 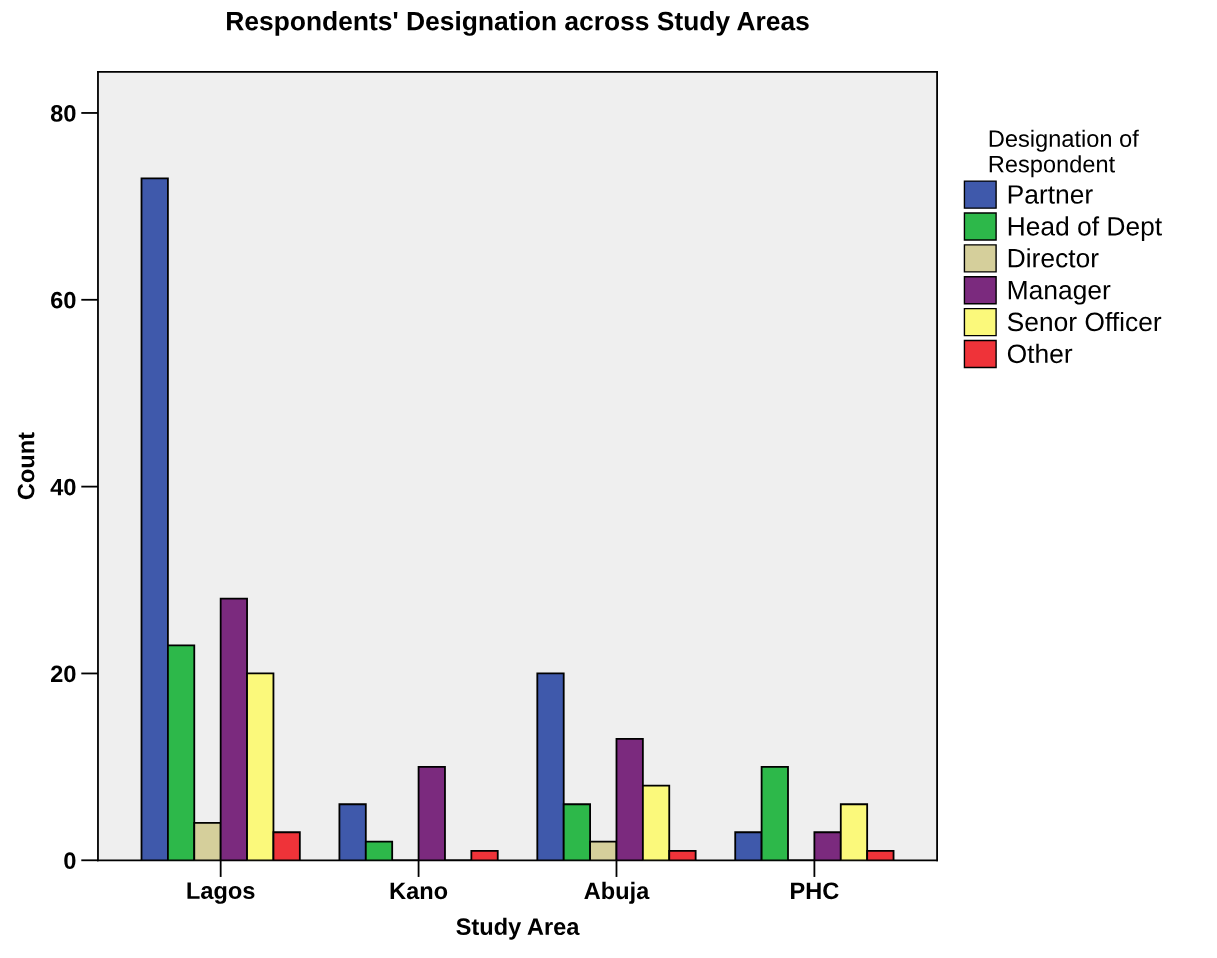 I want to click on legend-label: Manager, so click(x=1059, y=292).